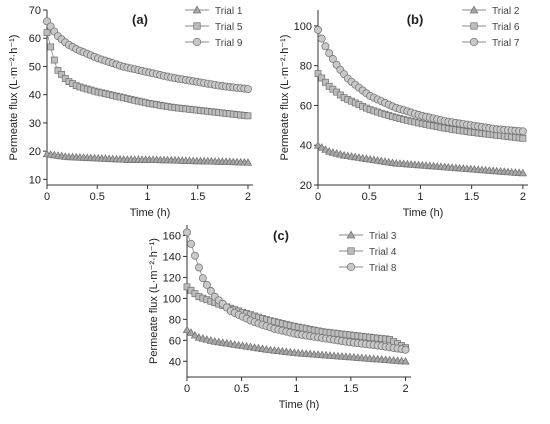 The width and height of the screenshot is (550, 424). What do you see at coordinates (229, 43) in the screenshot?
I see `legend-label: Trial 9` at bounding box center [229, 43].